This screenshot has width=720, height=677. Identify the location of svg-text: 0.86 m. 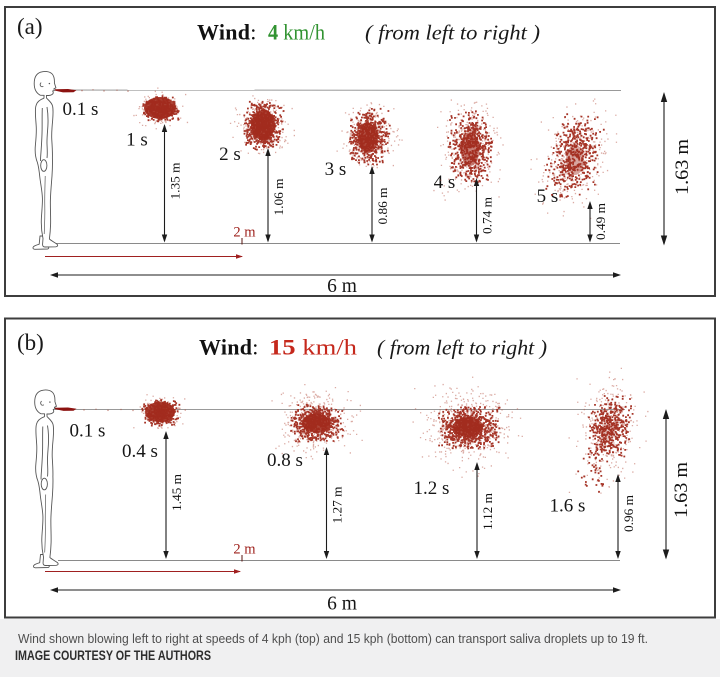
(382, 206).